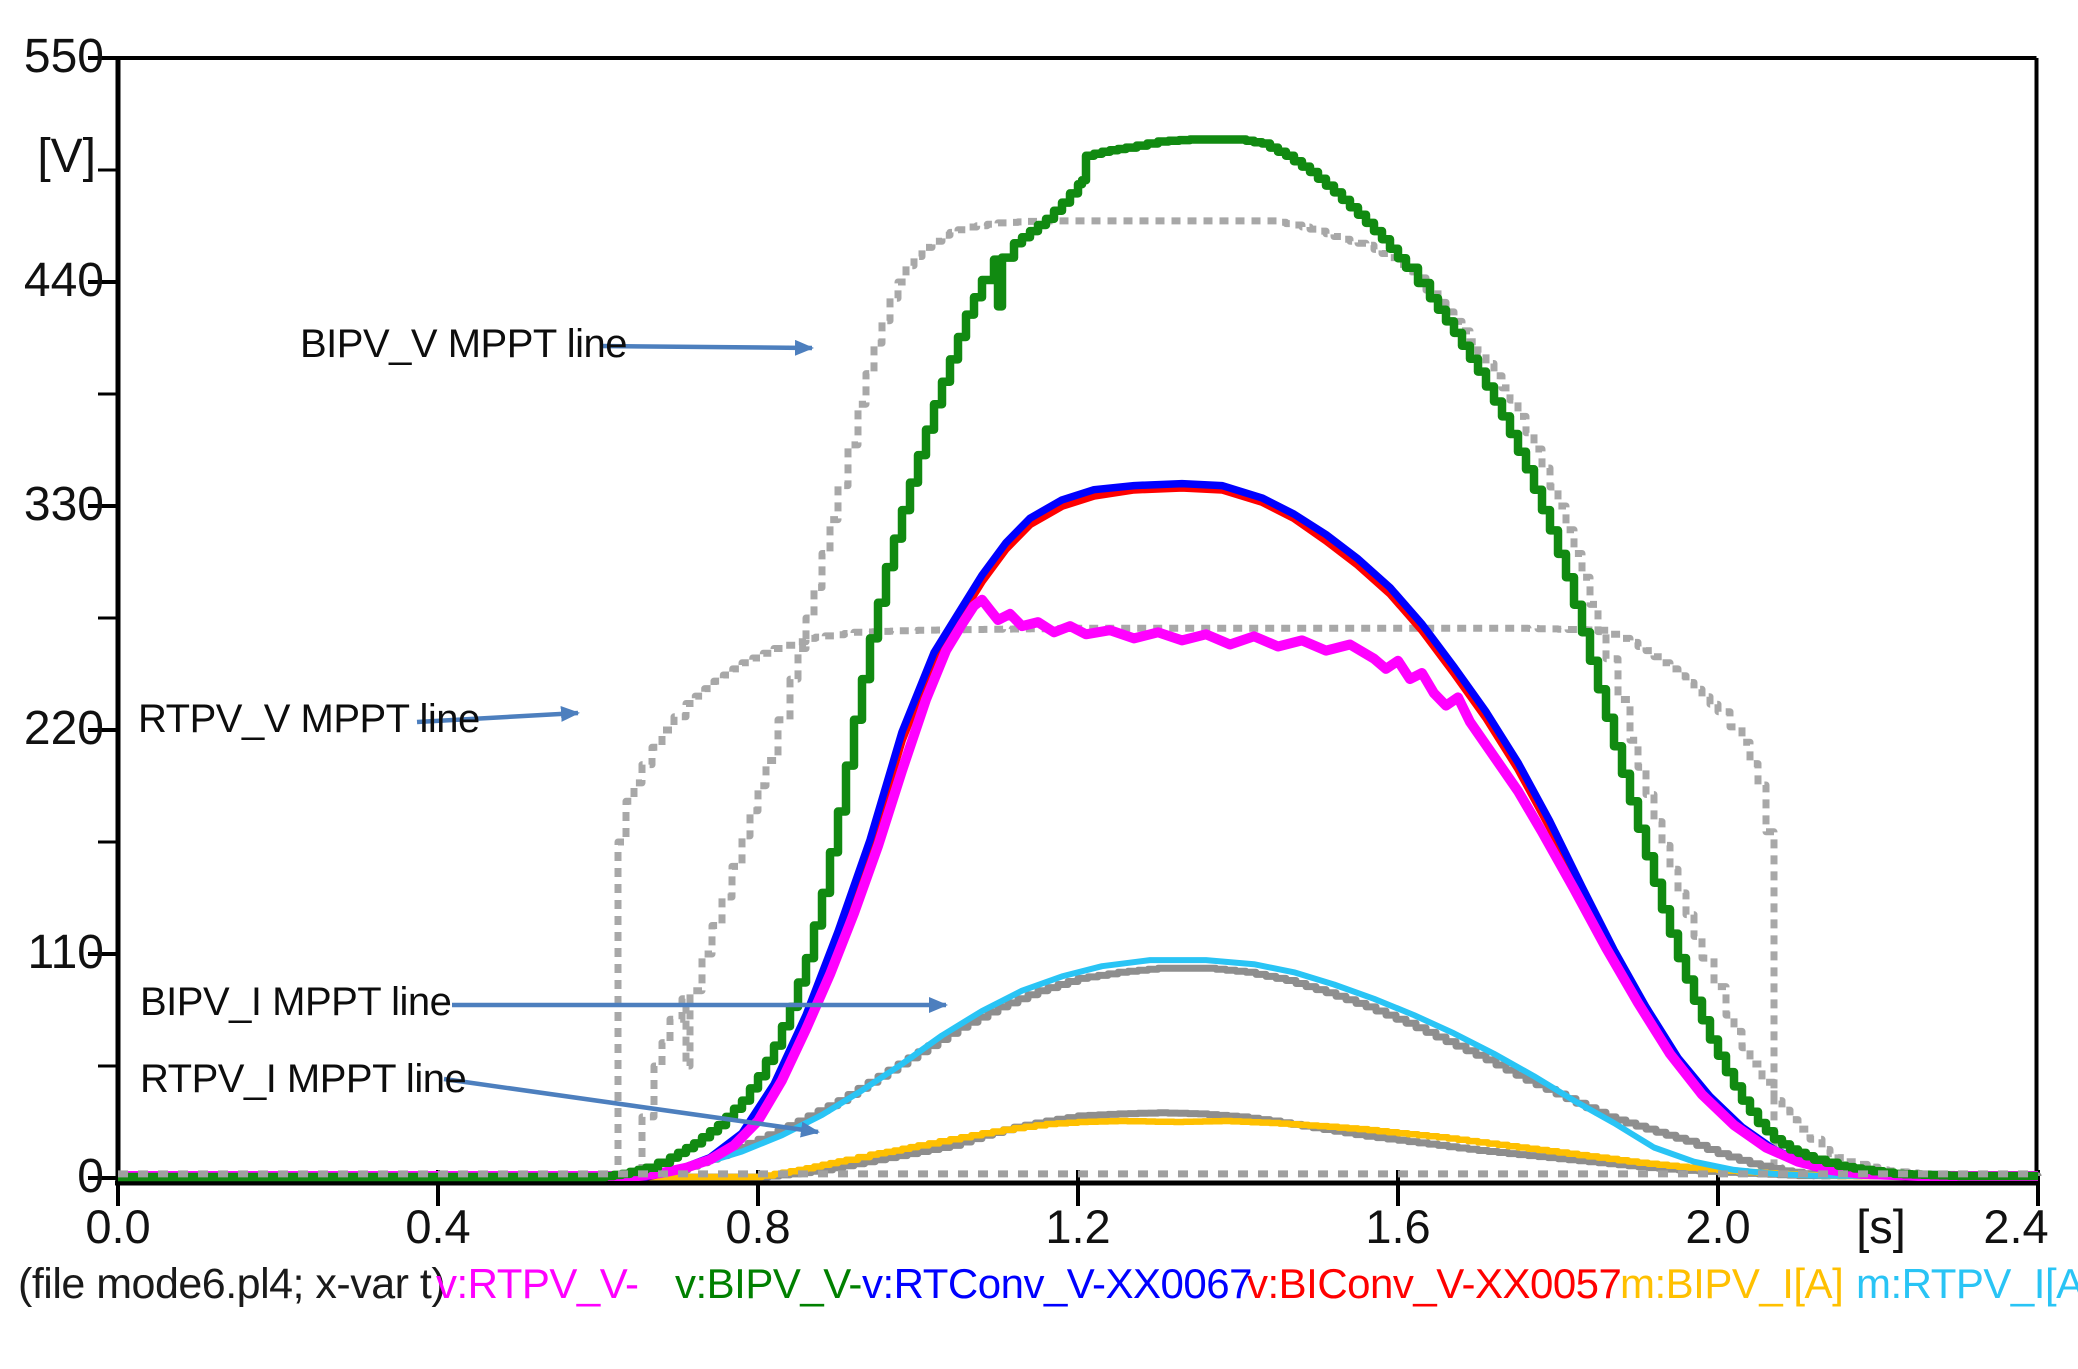 The width and height of the screenshot is (2078, 1369). What do you see at coordinates (296, 1002) in the screenshot?
I see `annotation-bipv-i-mppt-line: BIPV_I MPPT line` at bounding box center [296, 1002].